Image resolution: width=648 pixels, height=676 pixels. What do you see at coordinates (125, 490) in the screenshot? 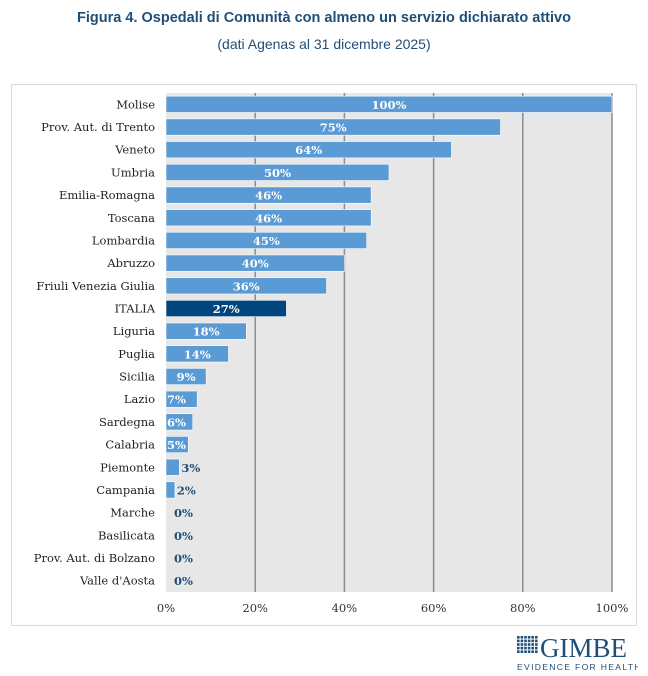
I see `category-label: Campania` at bounding box center [125, 490].